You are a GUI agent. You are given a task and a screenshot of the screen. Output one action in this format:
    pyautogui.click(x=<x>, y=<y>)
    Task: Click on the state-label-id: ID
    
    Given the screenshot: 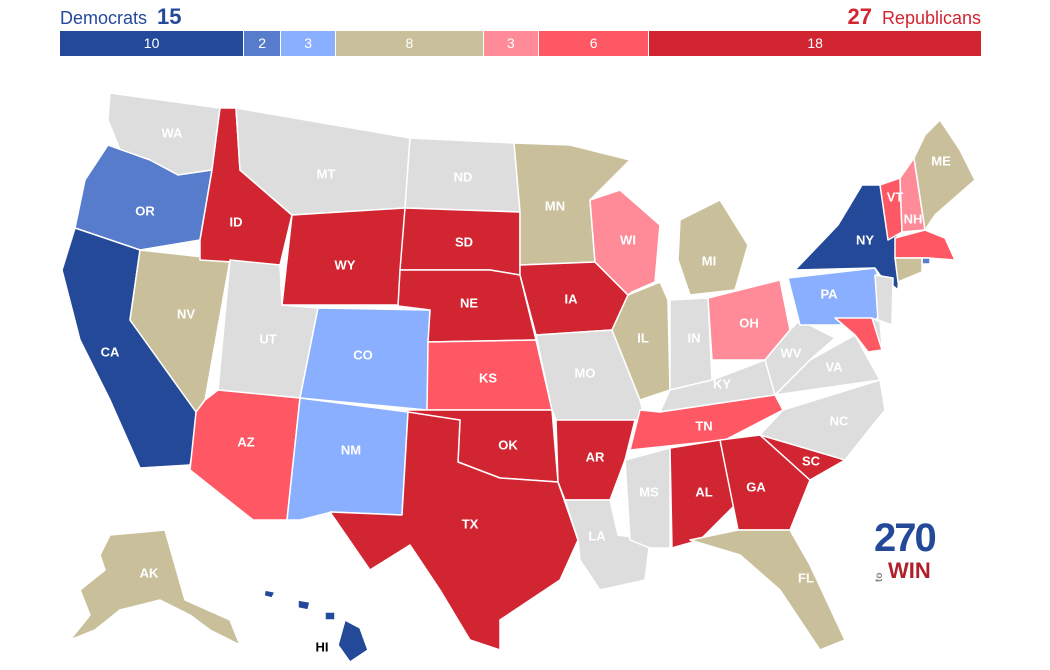 What is the action you would take?
    pyautogui.click(x=236, y=221)
    